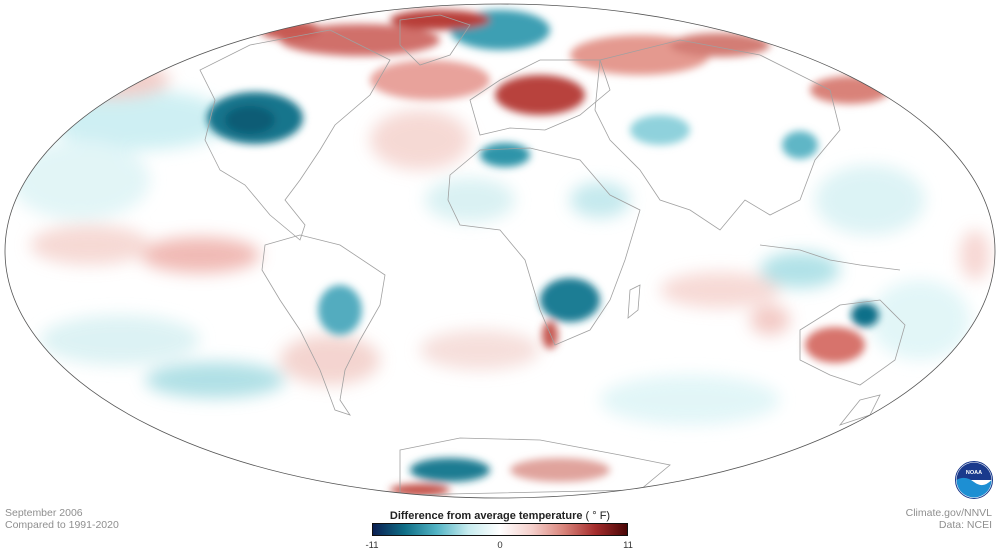  Describe the element at coordinates (974, 487) in the screenshot. I see `logo-bottom-half` at that location.